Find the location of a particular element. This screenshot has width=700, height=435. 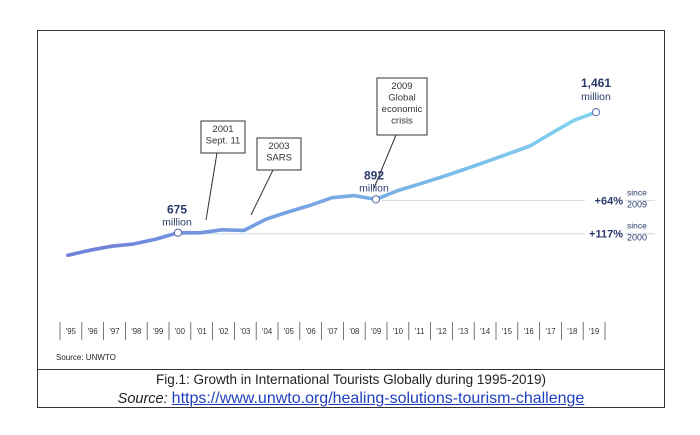

x-tick-label: '06 is located at coordinates (311, 331).